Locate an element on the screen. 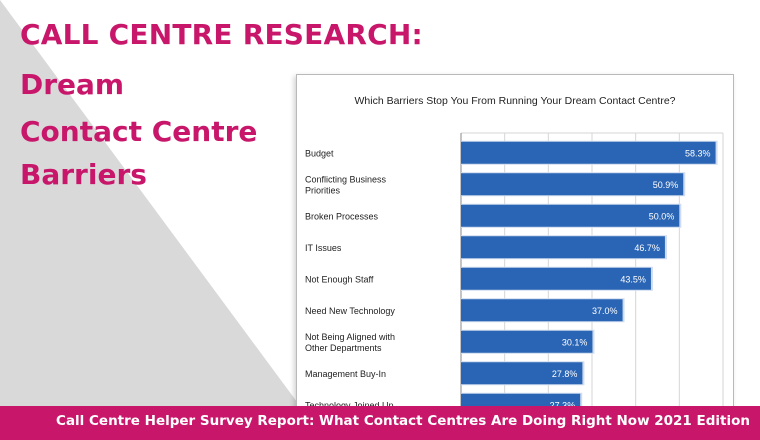 This screenshot has width=760, height=440. bar-value-label: 30.1% is located at coordinates (575, 342).